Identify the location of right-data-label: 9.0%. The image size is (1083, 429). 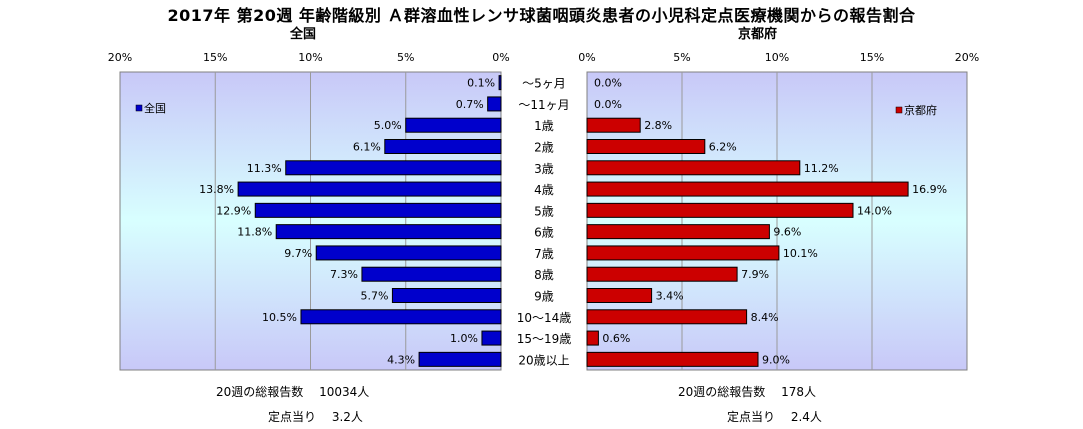
(776, 359).